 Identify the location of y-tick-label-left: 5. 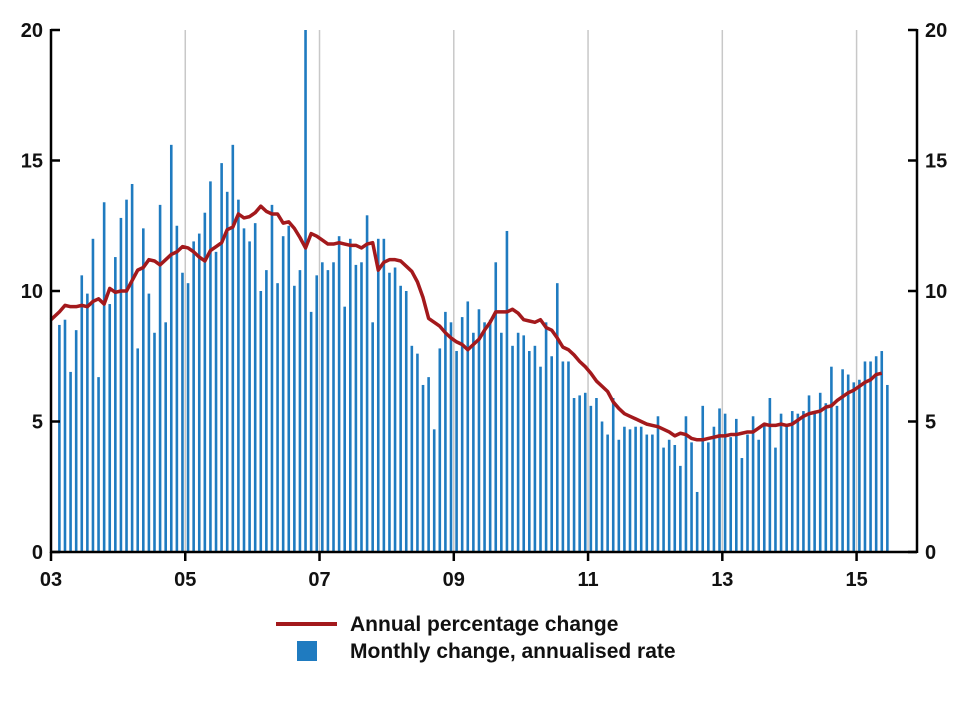
(37, 423).